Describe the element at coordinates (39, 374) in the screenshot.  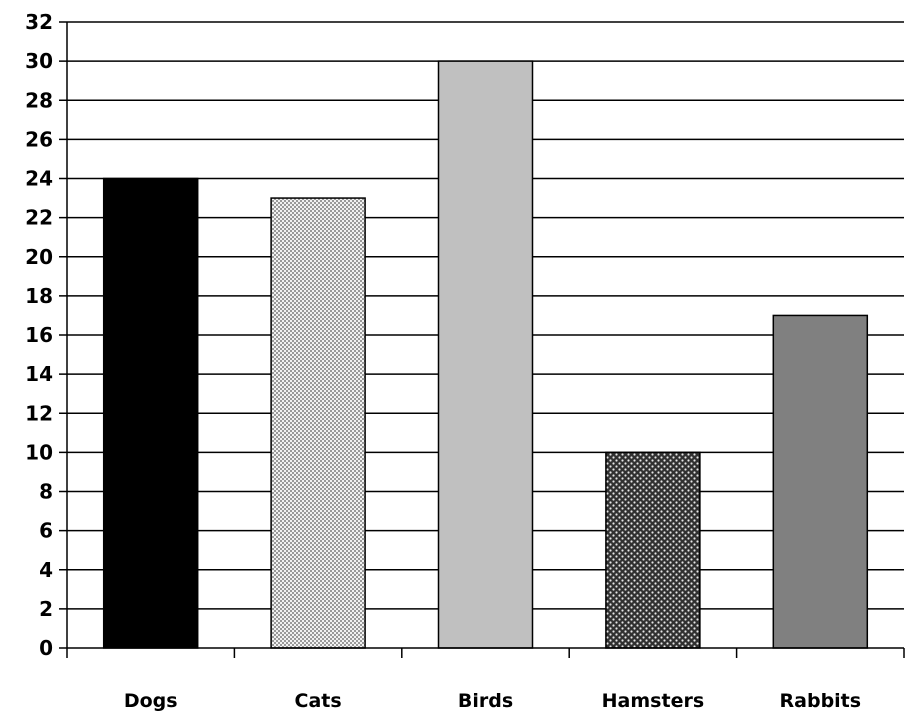
I see `y-tick-label: 14` at that location.